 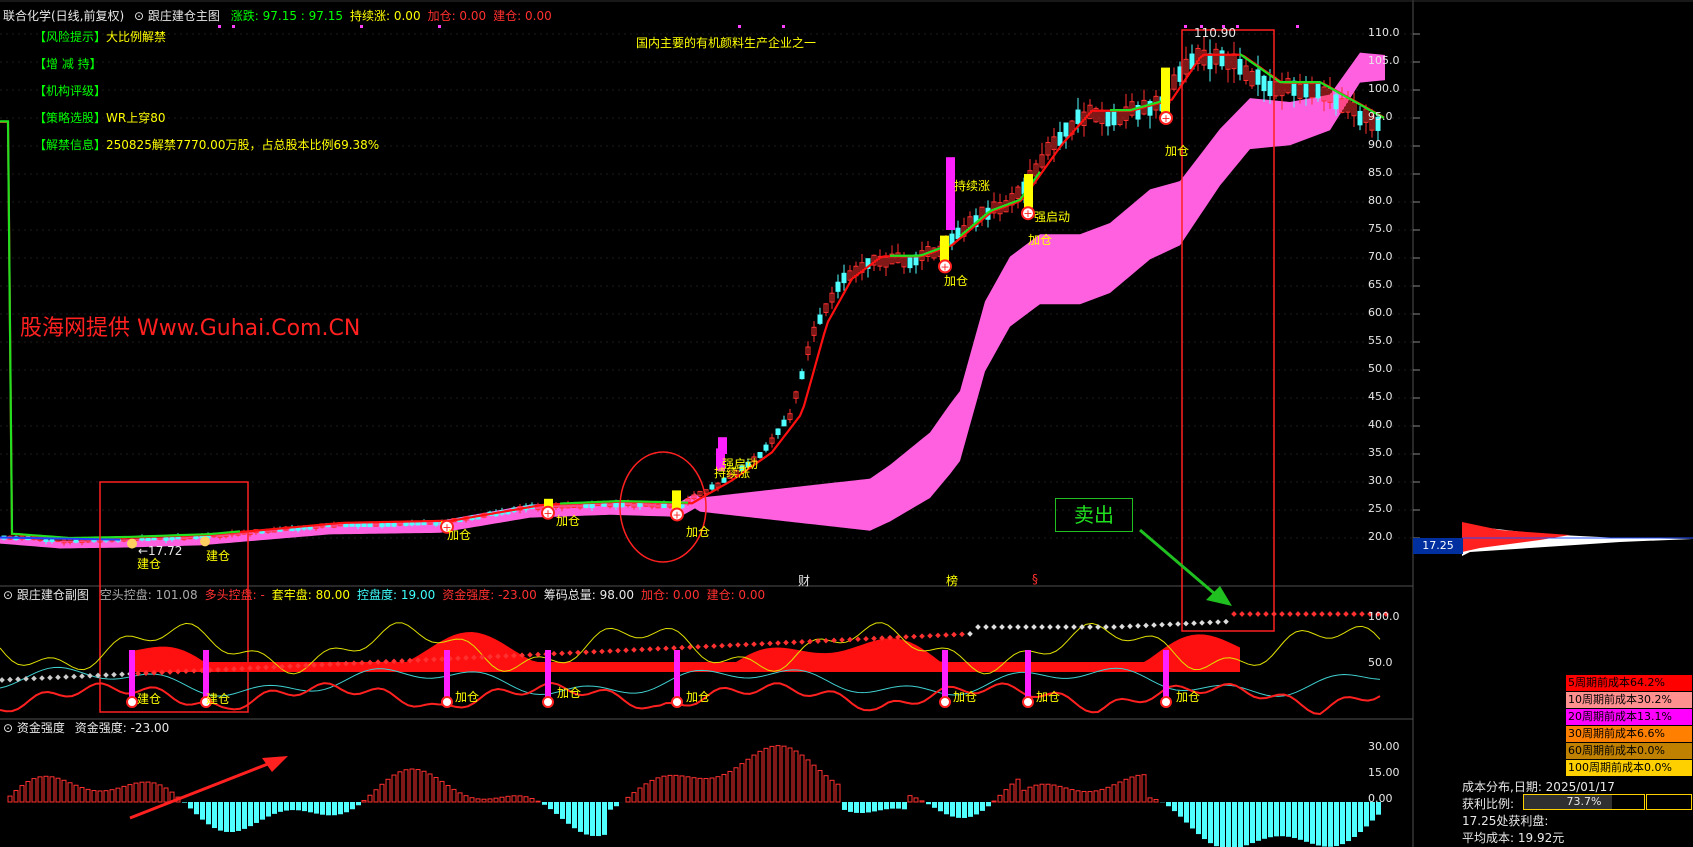 What do you see at coordinates (148, 595) in the screenshot?
I see `sub1-item: 空头控盘: 101.08` at bounding box center [148, 595].